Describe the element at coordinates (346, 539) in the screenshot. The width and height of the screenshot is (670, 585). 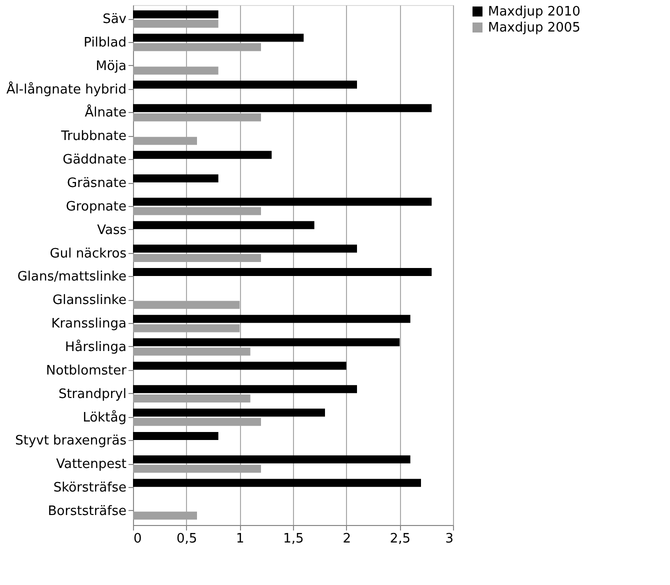
I see `x-tick-label: 2` at that location.